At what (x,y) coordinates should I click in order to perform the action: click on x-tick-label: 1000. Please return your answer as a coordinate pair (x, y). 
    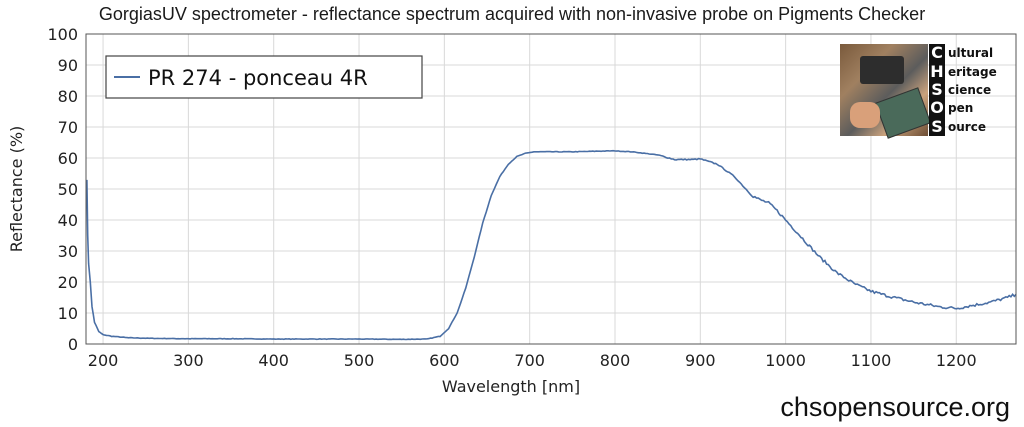
    Looking at the image, I should click on (785, 360).